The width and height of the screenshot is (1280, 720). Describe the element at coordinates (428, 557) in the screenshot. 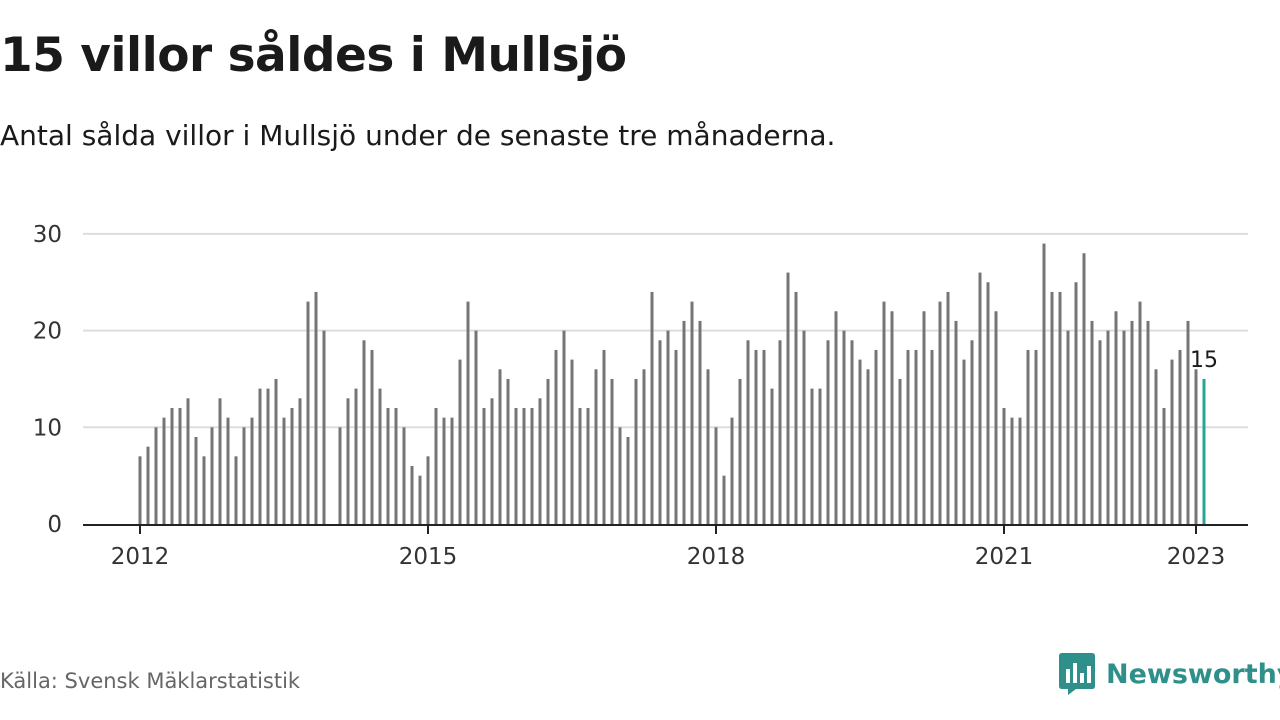

I see `x-tick-label: 2015` at that location.